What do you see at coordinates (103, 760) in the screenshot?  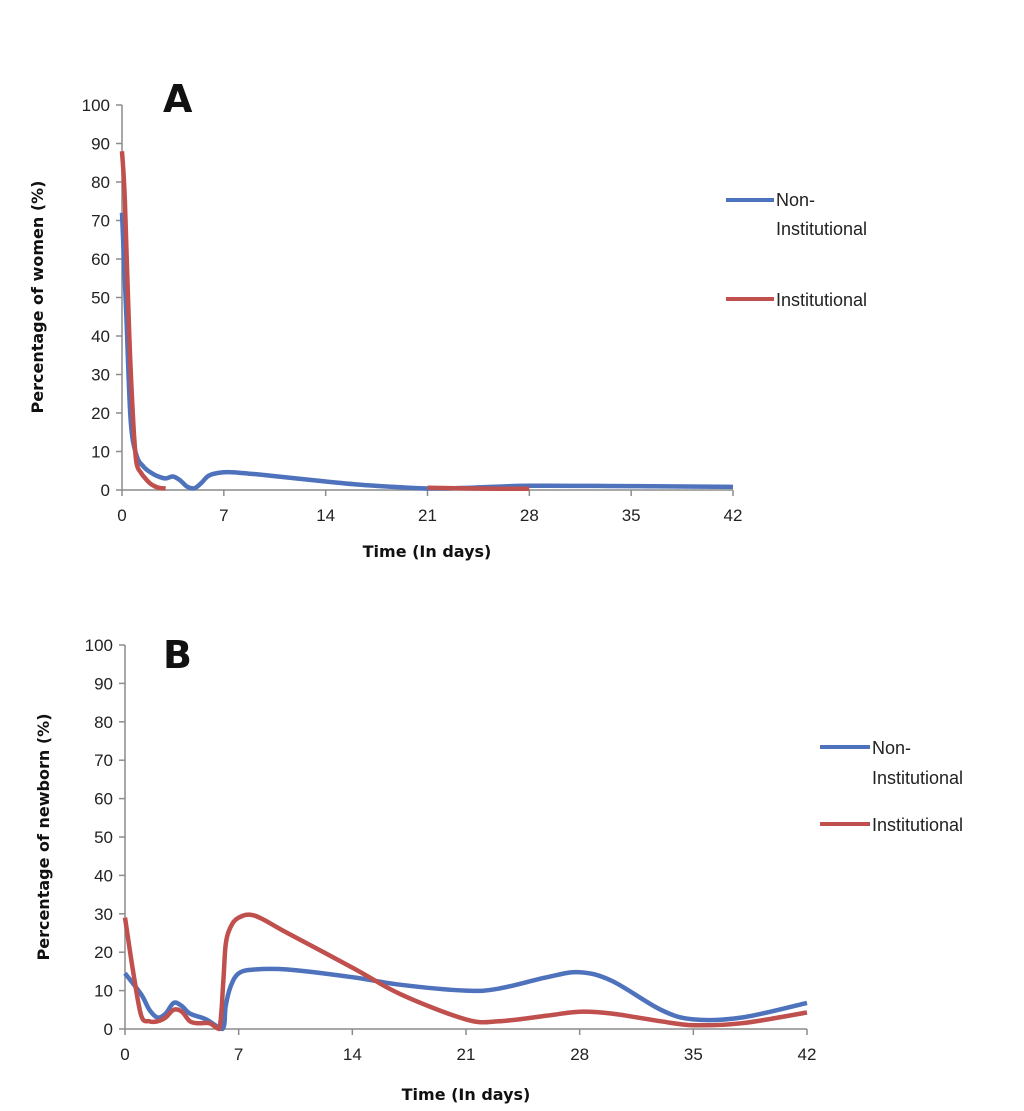 I see `panel-b-y-tick-label: 70` at bounding box center [103, 760].